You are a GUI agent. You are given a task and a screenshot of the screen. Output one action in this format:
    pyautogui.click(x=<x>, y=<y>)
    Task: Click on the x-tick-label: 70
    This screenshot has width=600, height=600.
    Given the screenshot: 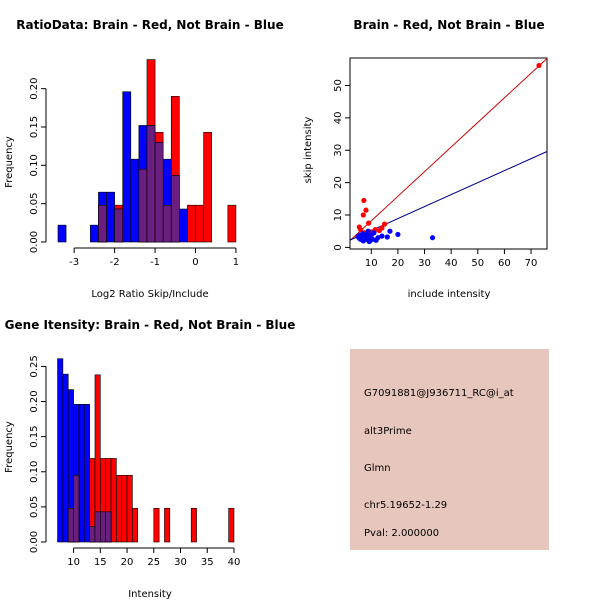 What is the action you would take?
    pyautogui.click(x=531, y=263)
    